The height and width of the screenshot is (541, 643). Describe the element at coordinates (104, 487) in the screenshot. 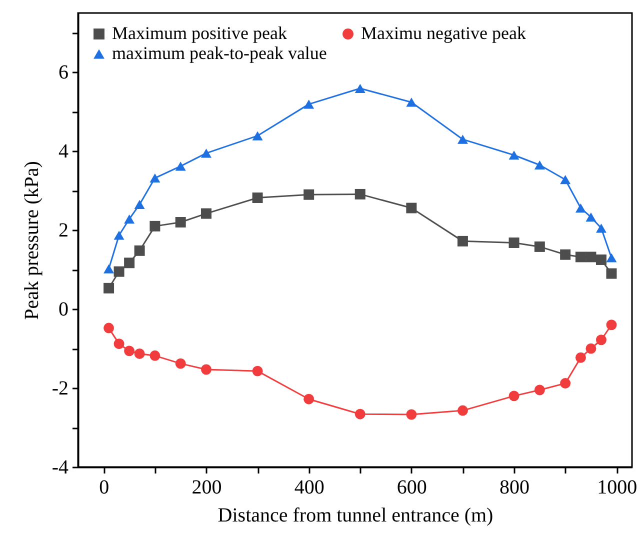

I see `x-tick-label: 0` at that location.